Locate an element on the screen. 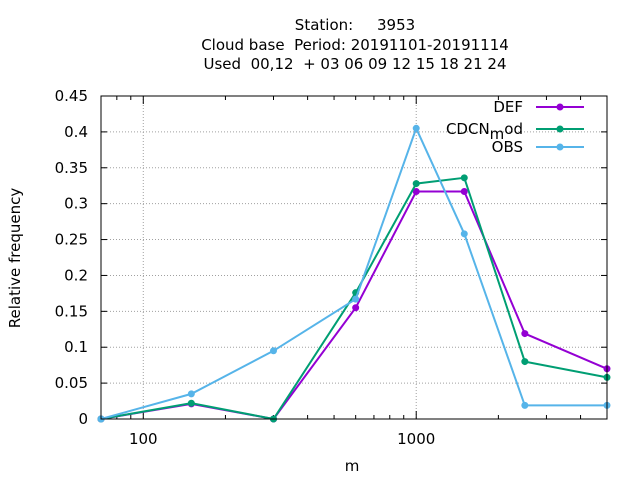 The height and width of the screenshot is (480, 640). title-line-used: Used 00,12 + 03 06 09 12 15 18 21 24 is located at coordinates (355, 64).